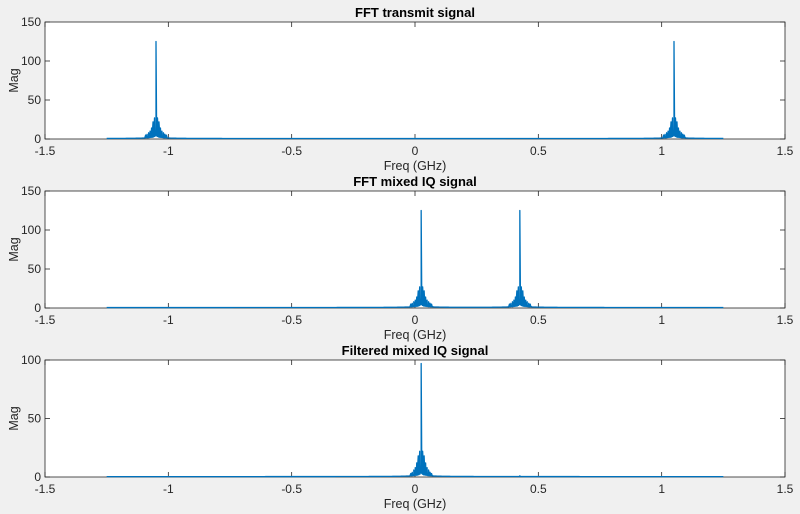 This screenshot has width=800, height=514. What do you see at coordinates (415, 12) in the screenshot?
I see `chart-title: FFT transmit signal` at bounding box center [415, 12].